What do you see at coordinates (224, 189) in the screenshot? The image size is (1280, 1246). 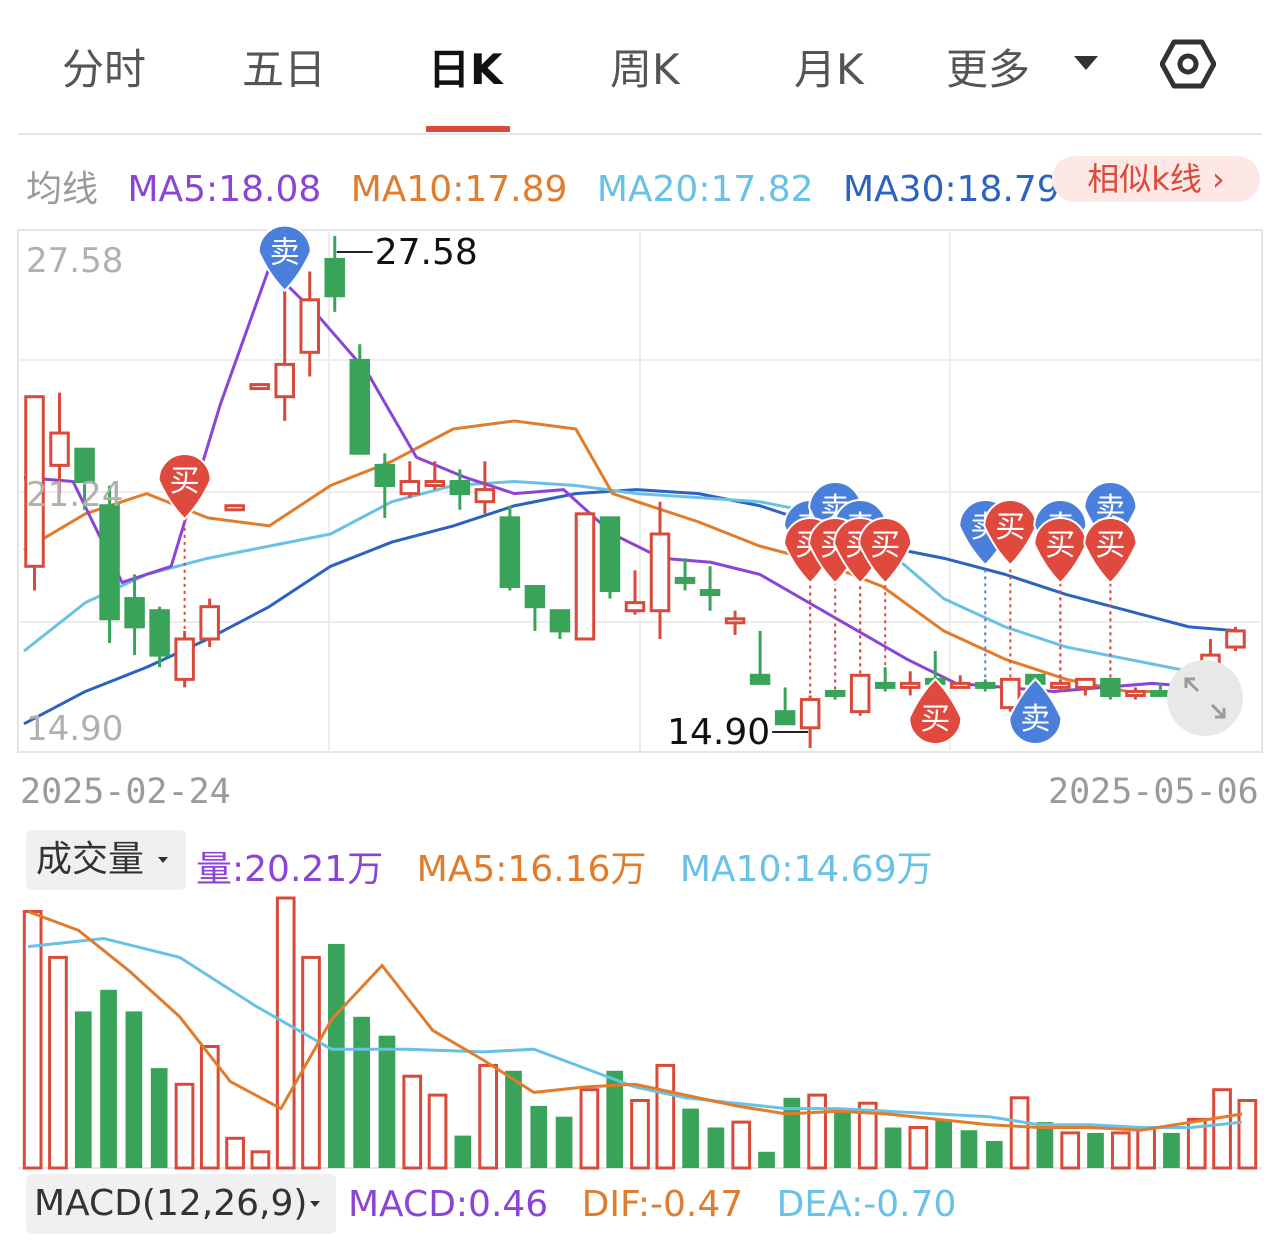 I see `ma5-value: MA5:18.08` at bounding box center [224, 189].